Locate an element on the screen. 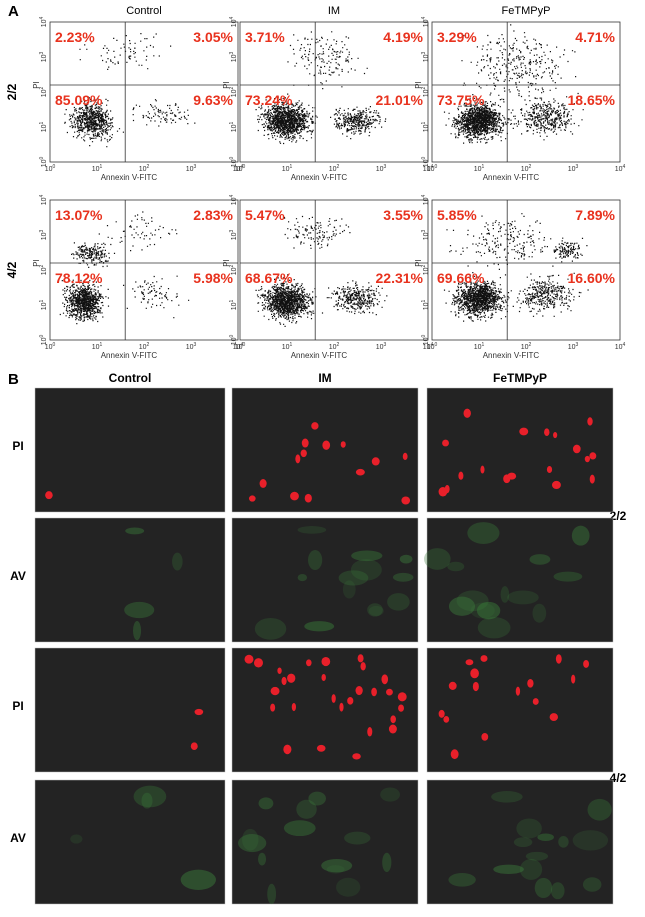  y-tick-label: 100 is located at coordinates (425, 161).